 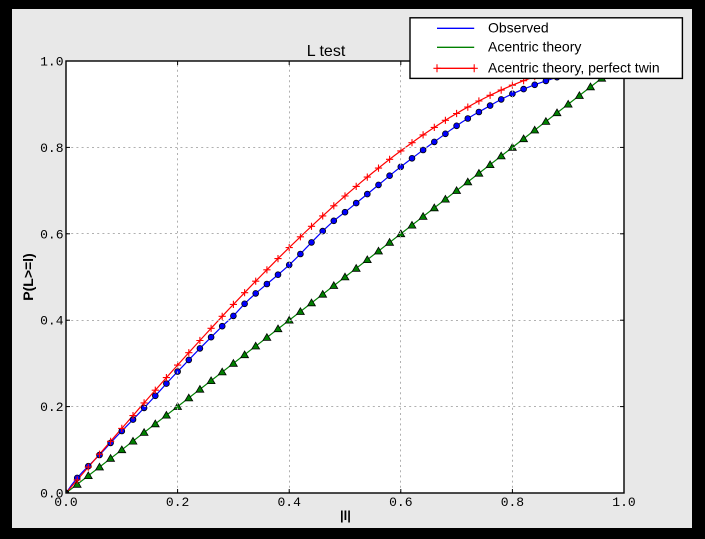 What do you see at coordinates (28, 276) in the screenshot?
I see `svg-text: P(L>=l)` at bounding box center [28, 276].